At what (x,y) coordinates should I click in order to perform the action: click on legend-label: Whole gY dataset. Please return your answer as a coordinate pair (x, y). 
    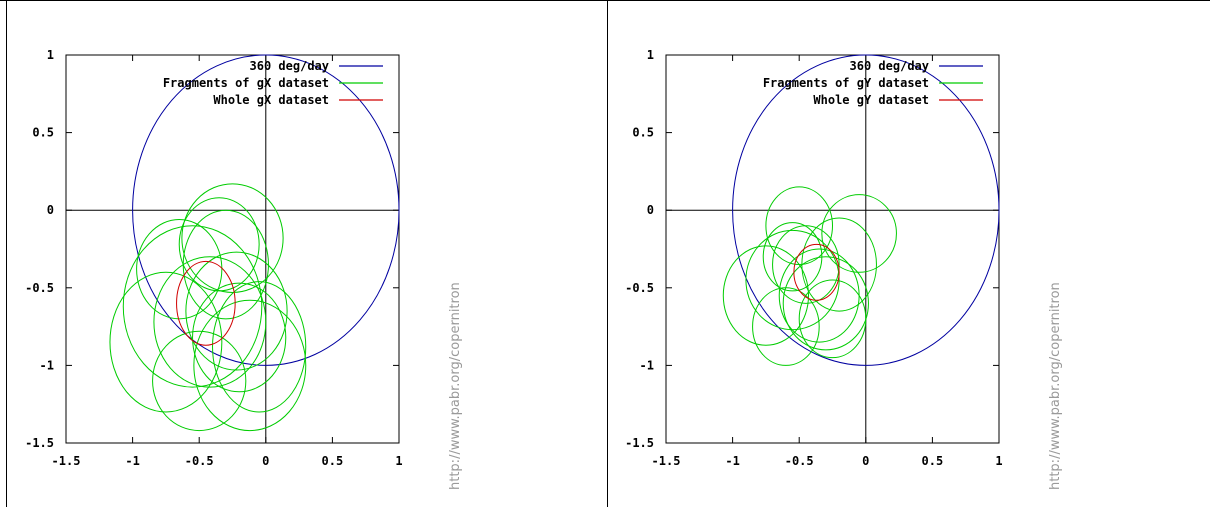
    Looking at the image, I should click on (871, 100).